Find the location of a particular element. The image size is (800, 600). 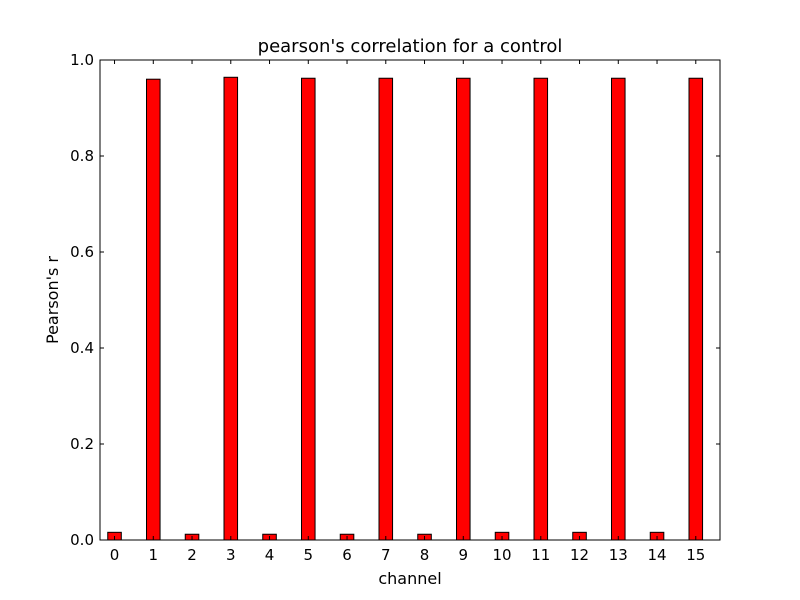

x-tick-label: 14 is located at coordinates (656, 555).